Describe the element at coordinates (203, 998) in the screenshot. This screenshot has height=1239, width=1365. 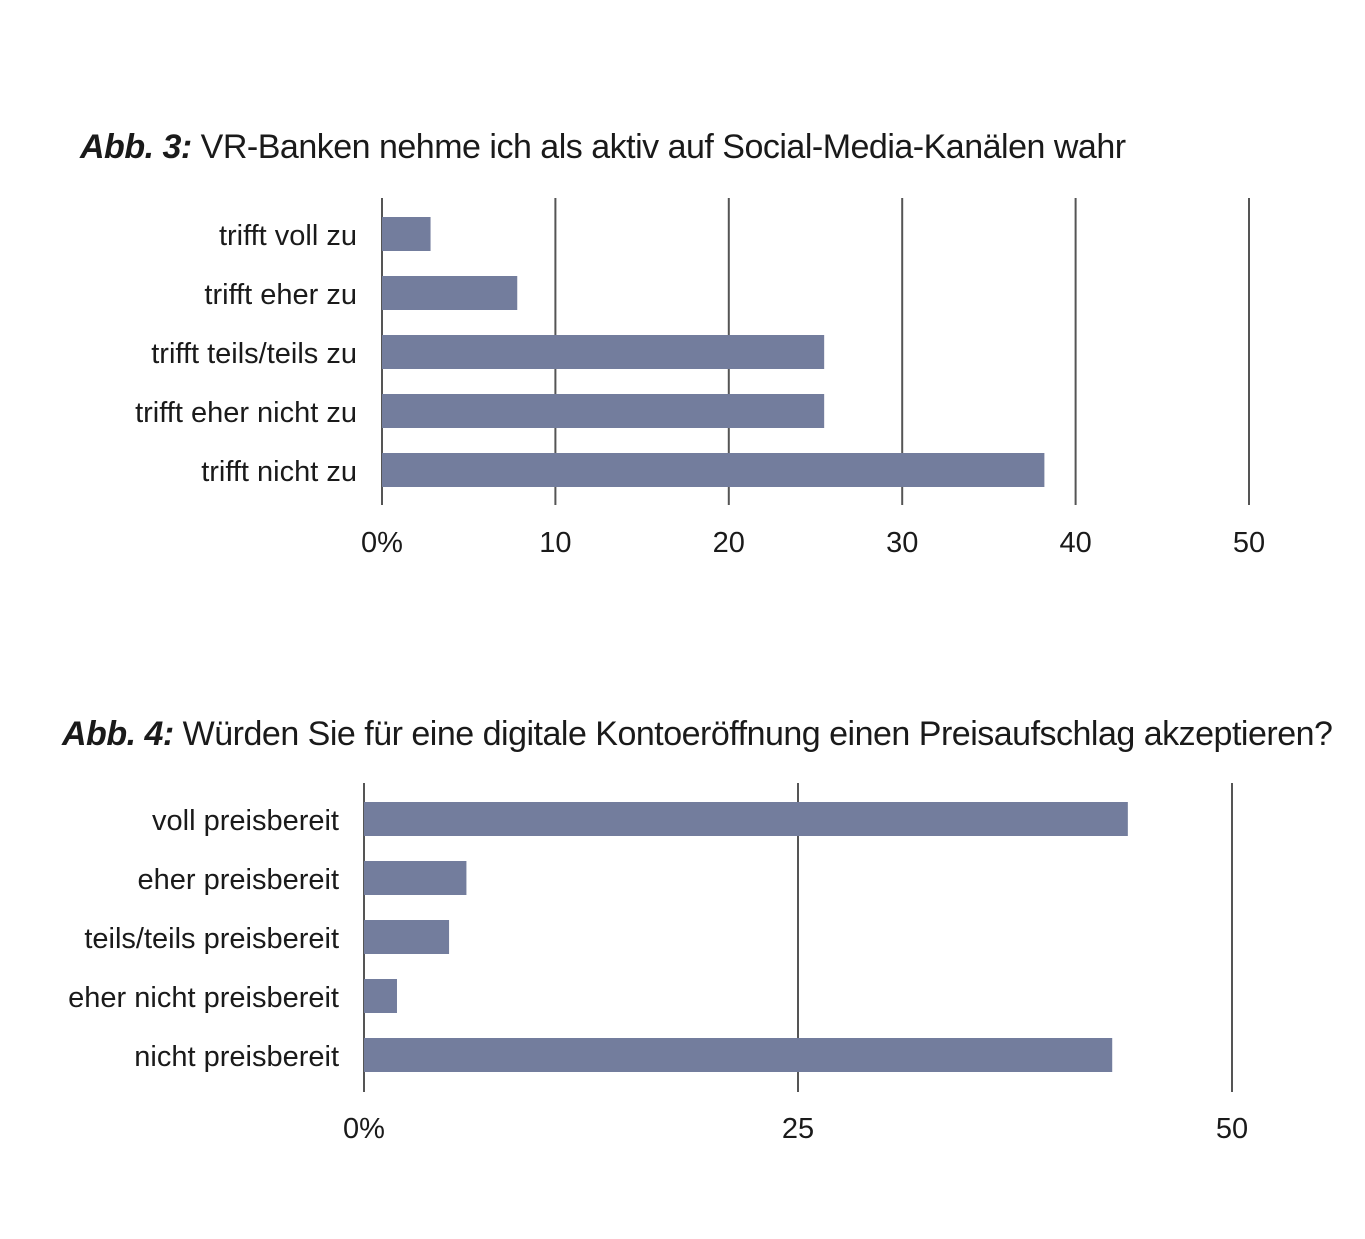
I see `chart-2-category-label-3: eher nicht preisbereit` at that location.